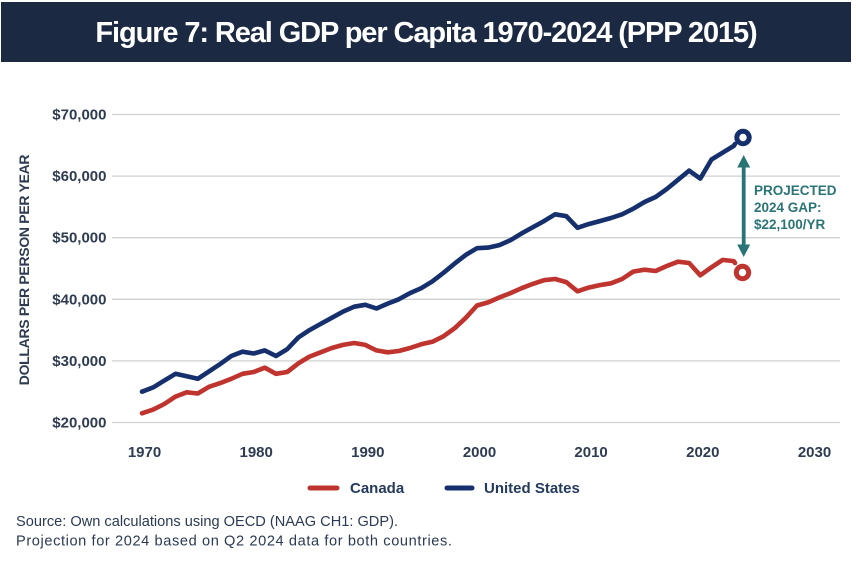 This screenshot has width=856, height=566. What do you see at coordinates (788, 207) in the screenshot?
I see `svg-text: 2024 GAP:` at bounding box center [788, 207].